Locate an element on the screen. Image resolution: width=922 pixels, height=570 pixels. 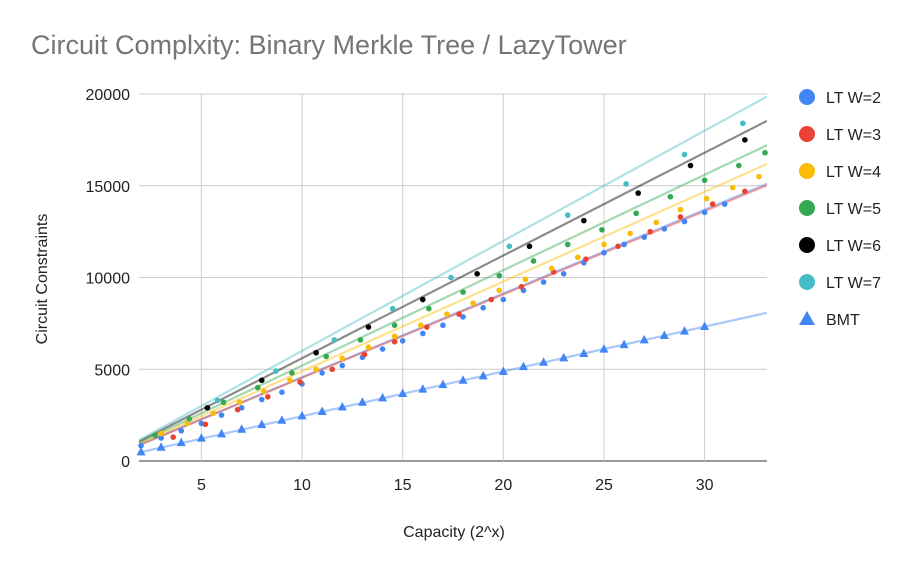
y-tick-label: 15000 is located at coordinates (108, 187).